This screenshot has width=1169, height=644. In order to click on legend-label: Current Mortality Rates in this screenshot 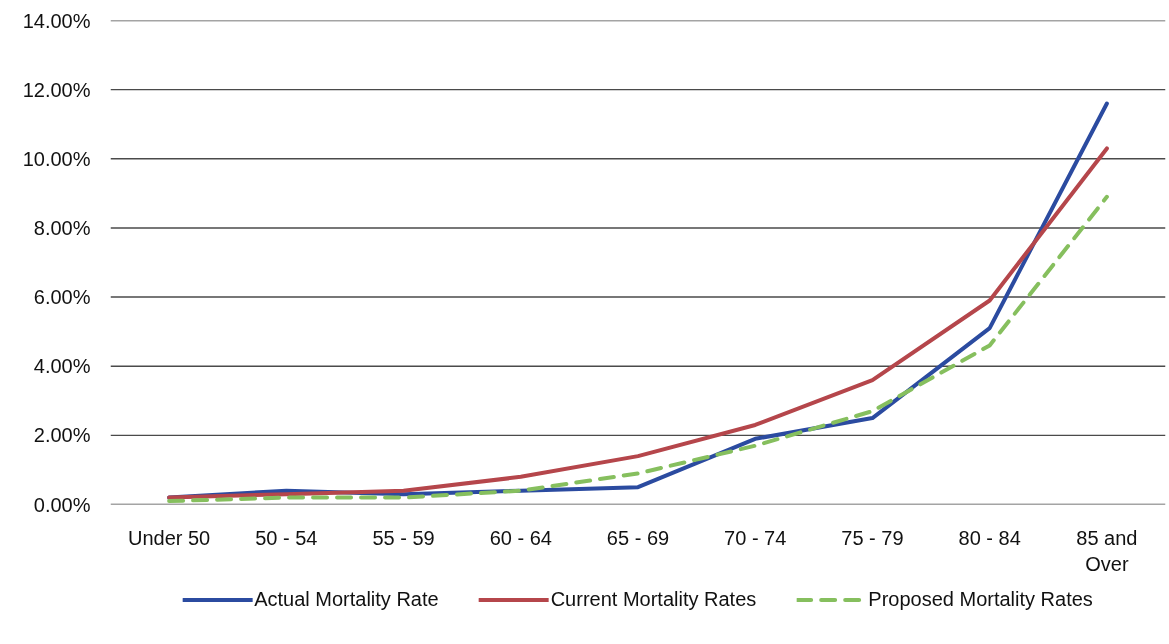, I will do `click(653, 599)`.